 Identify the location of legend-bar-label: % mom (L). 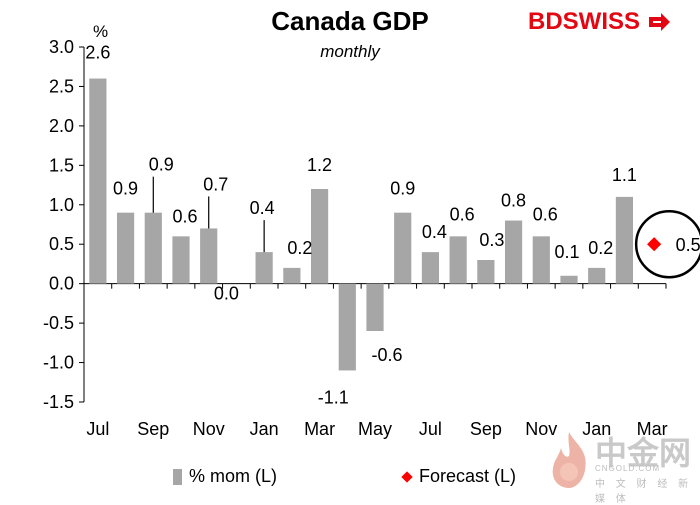
(233, 476).